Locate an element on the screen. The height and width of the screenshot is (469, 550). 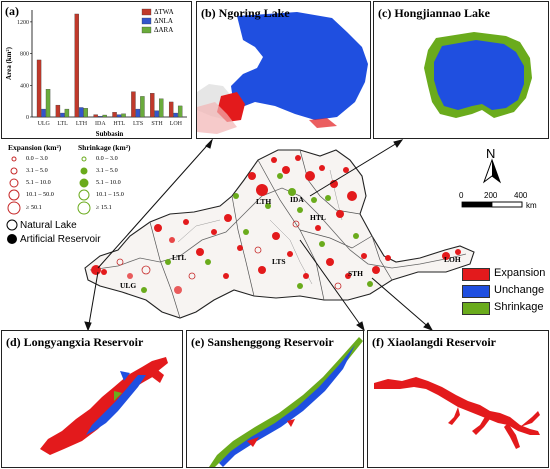
expansion-class-4: 10.1 – 50.0 is located at coordinates (40, 194).